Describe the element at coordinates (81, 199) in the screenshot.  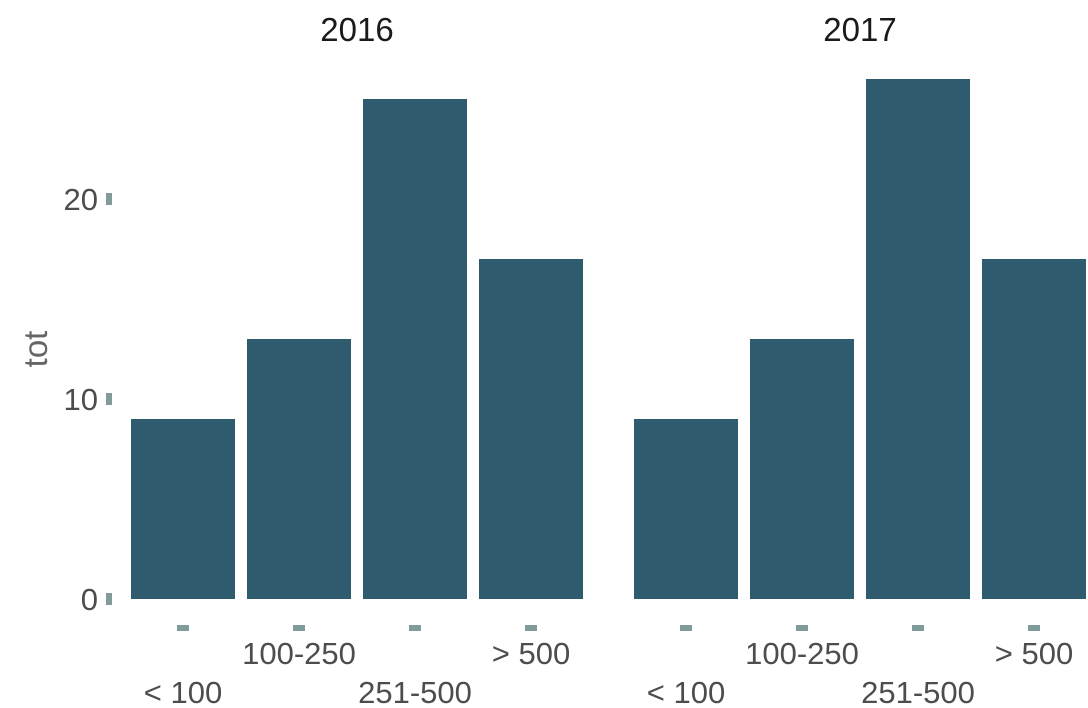
I see `y-tick-label: 20` at that location.